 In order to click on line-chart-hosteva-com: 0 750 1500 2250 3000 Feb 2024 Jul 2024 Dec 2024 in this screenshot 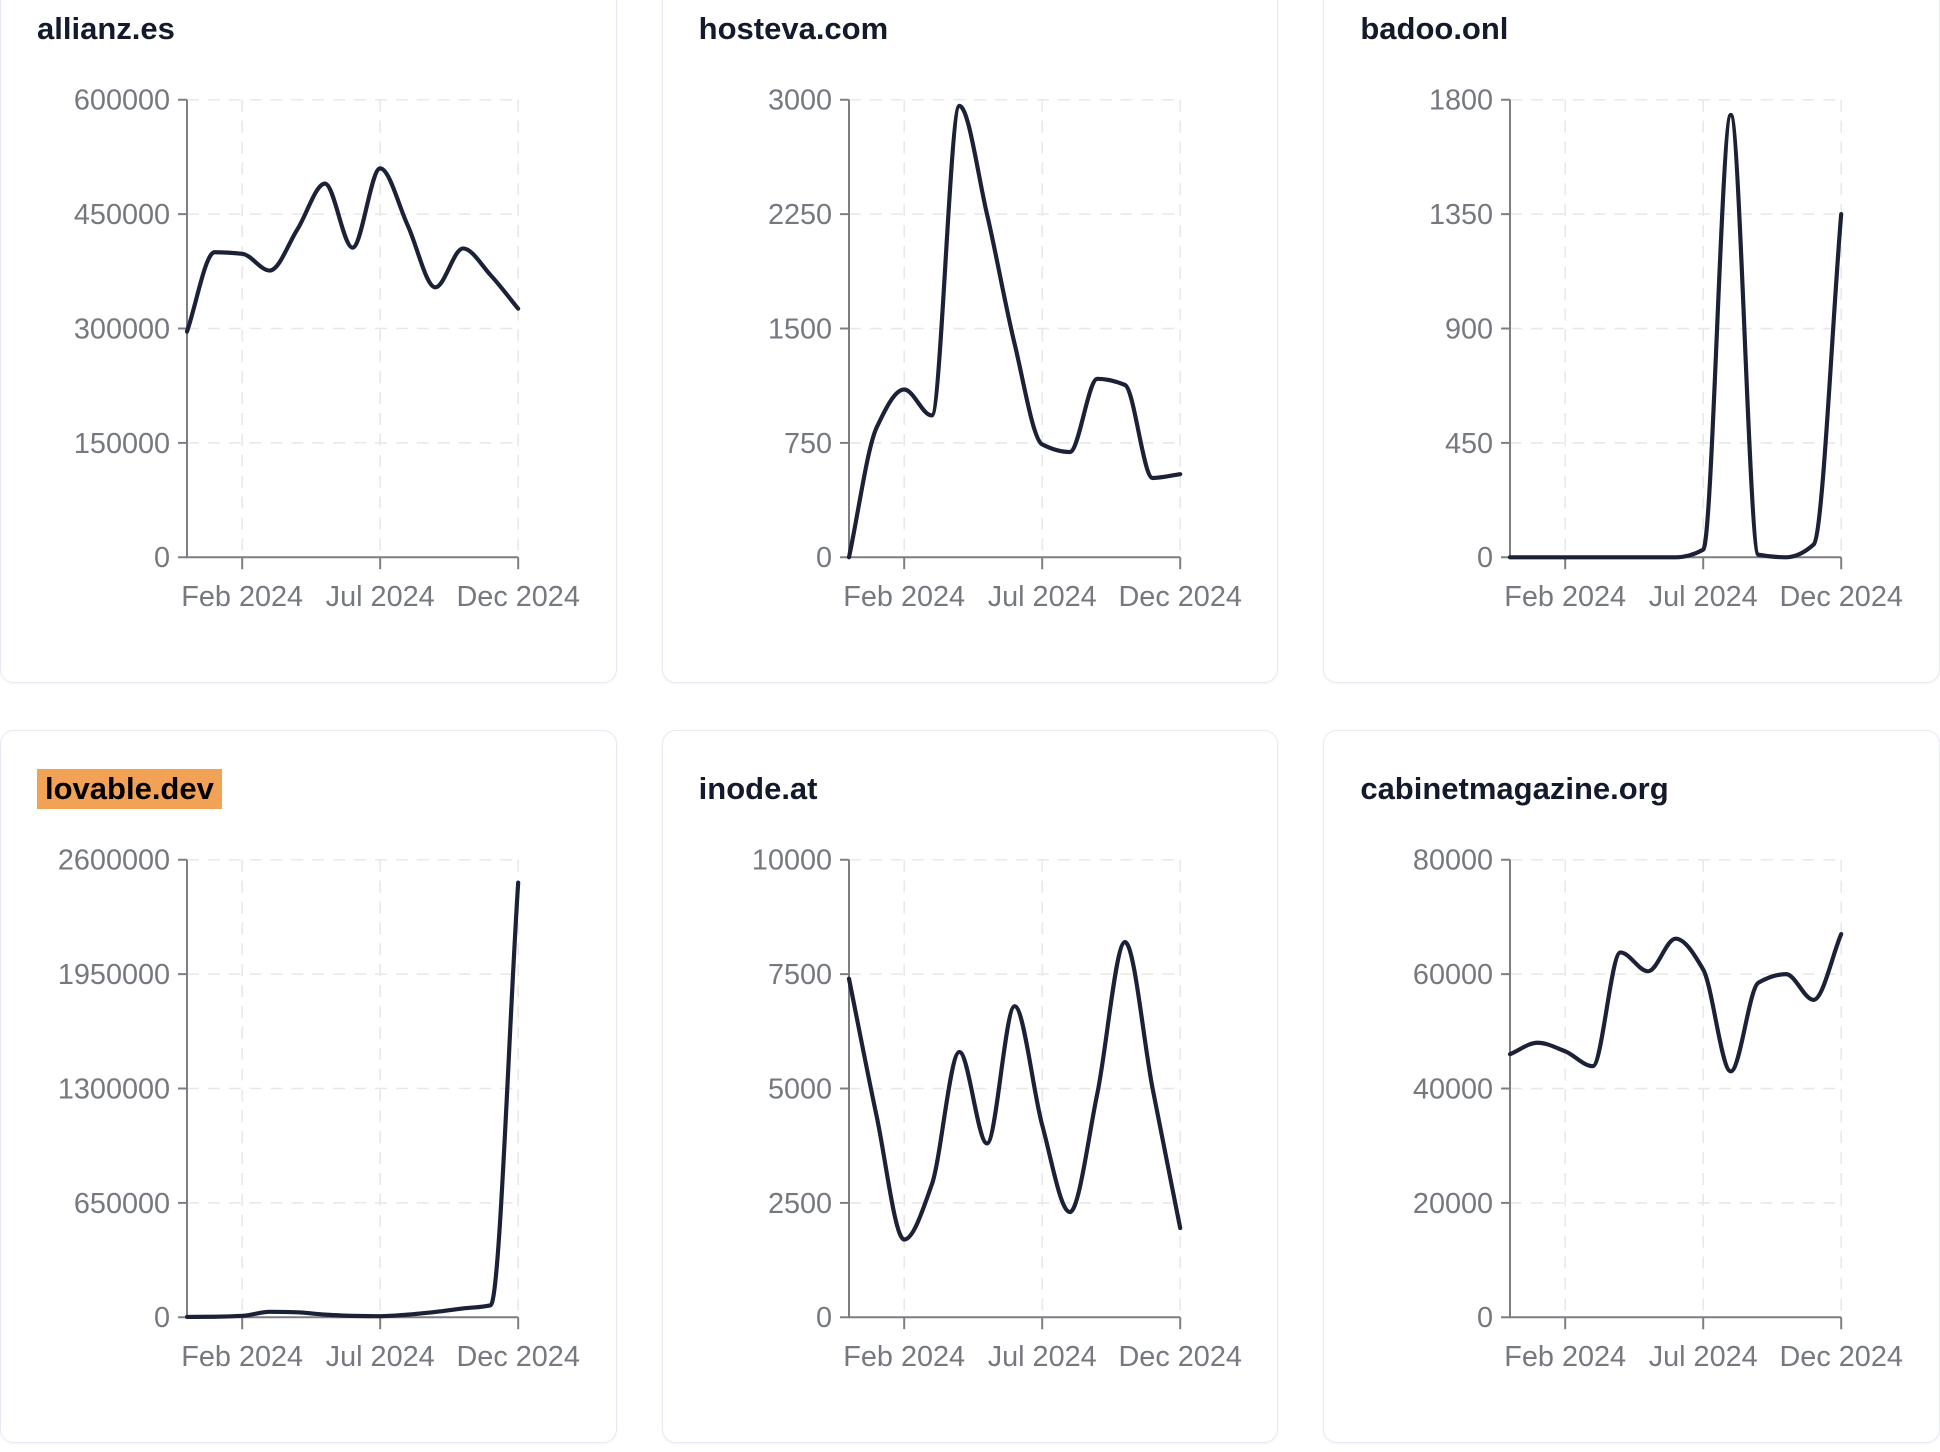, I will do `click(1005, 349)`.